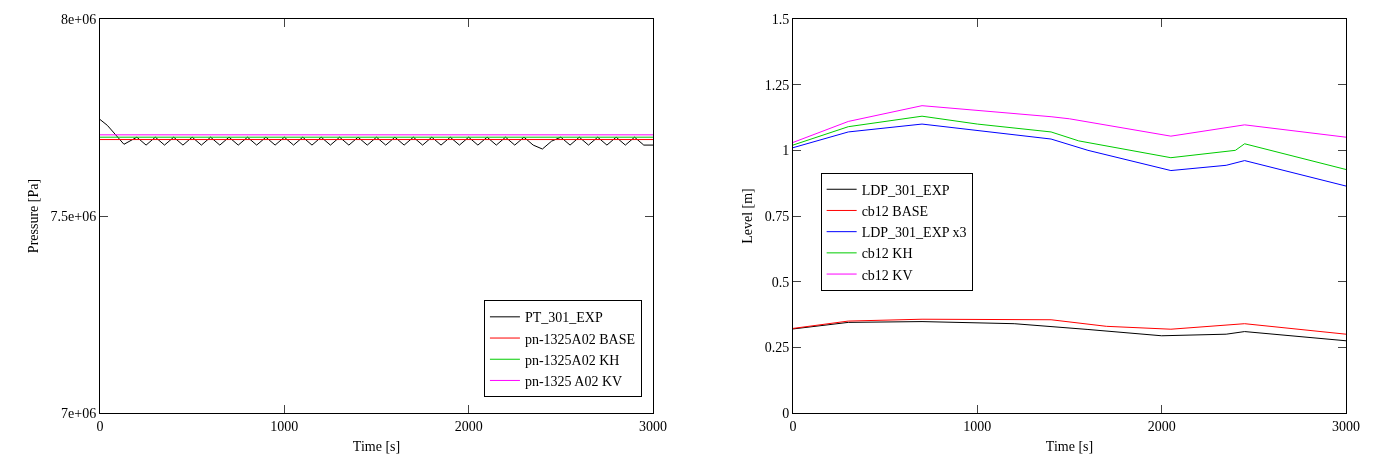  What do you see at coordinates (79, 19) in the screenshot?
I see `y-tick-label: 8e+06` at bounding box center [79, 19].